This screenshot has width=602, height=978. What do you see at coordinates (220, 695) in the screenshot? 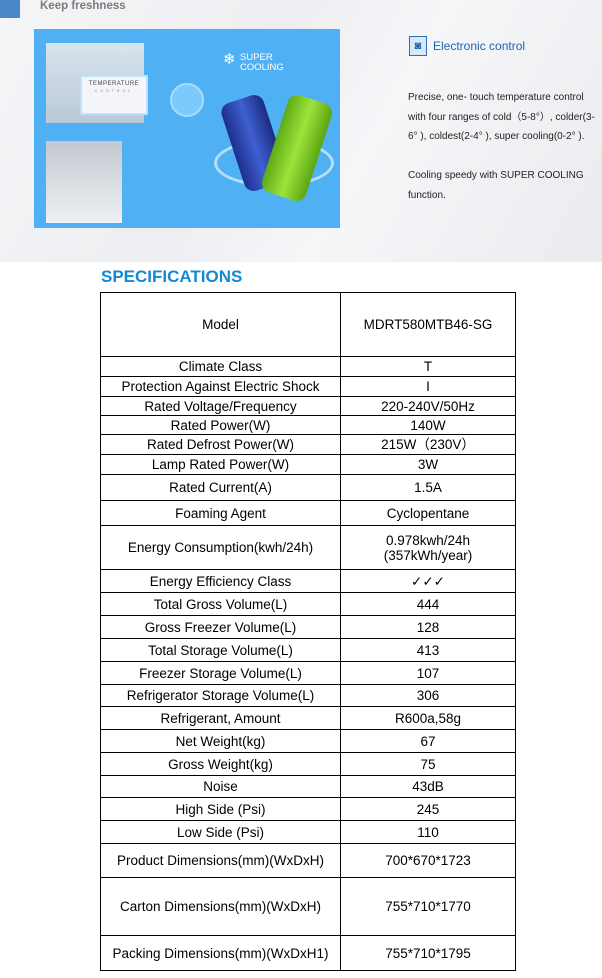
I see `spec-label: Refrigerator Storage Volume(L)` at bounding box center [220, 695].